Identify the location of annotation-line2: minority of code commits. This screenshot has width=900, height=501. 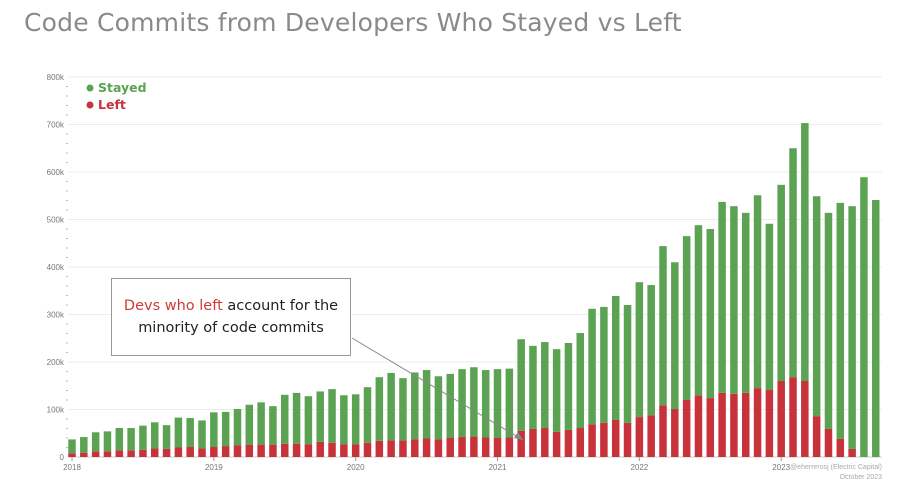
(231, 328).